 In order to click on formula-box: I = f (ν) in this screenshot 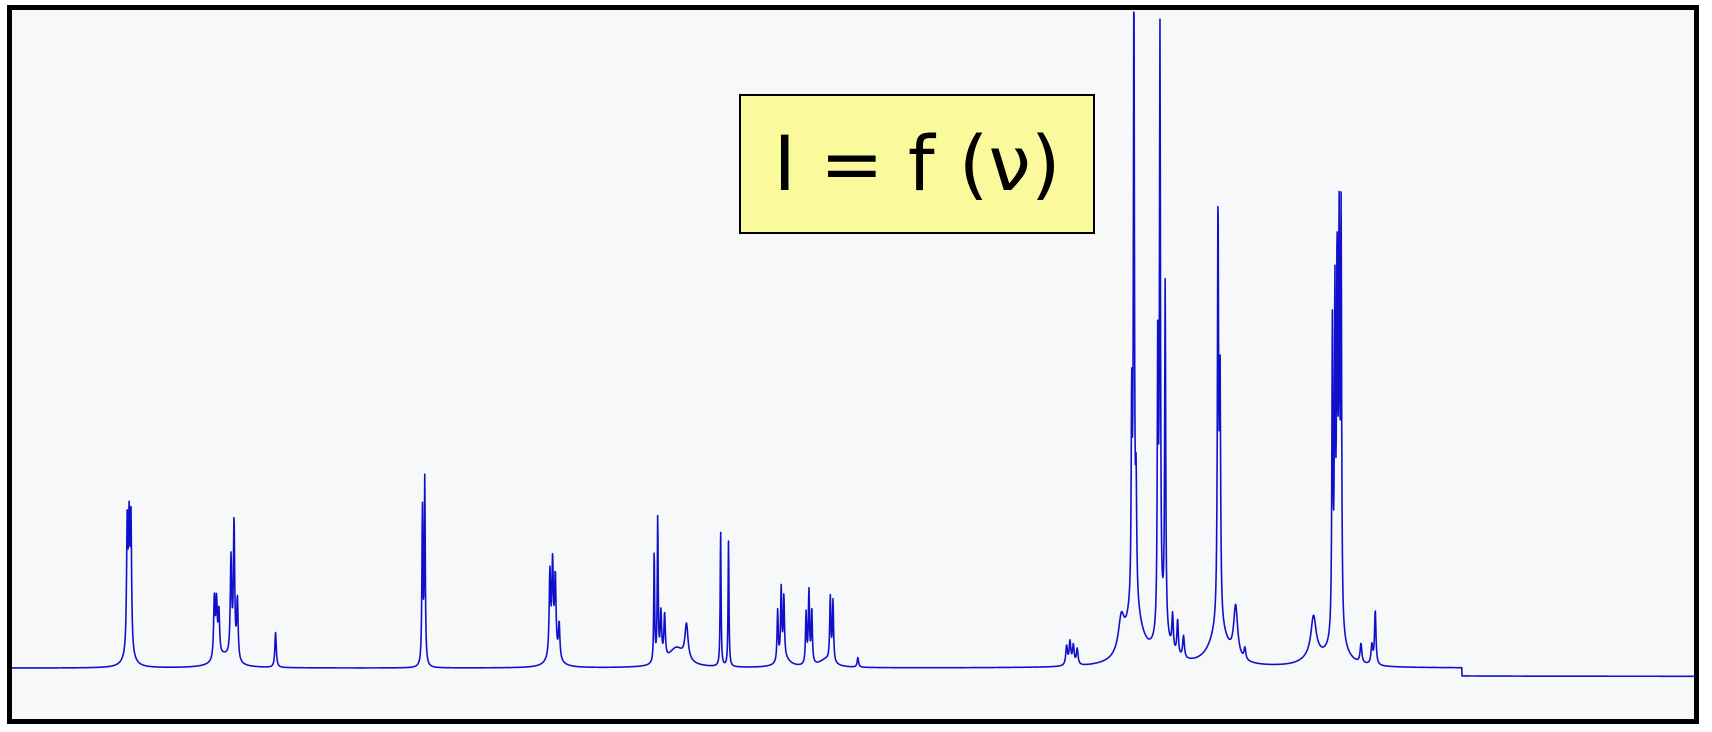, I will do `click(917, 164)`.